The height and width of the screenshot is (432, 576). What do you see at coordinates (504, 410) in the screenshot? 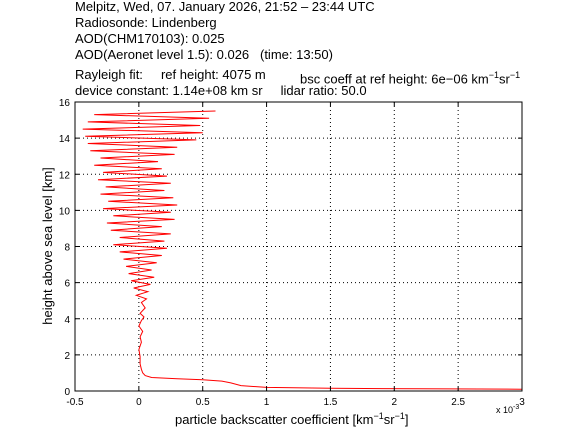
I see `x-multiplier-base: x 10` at bounding box center [504, 410].